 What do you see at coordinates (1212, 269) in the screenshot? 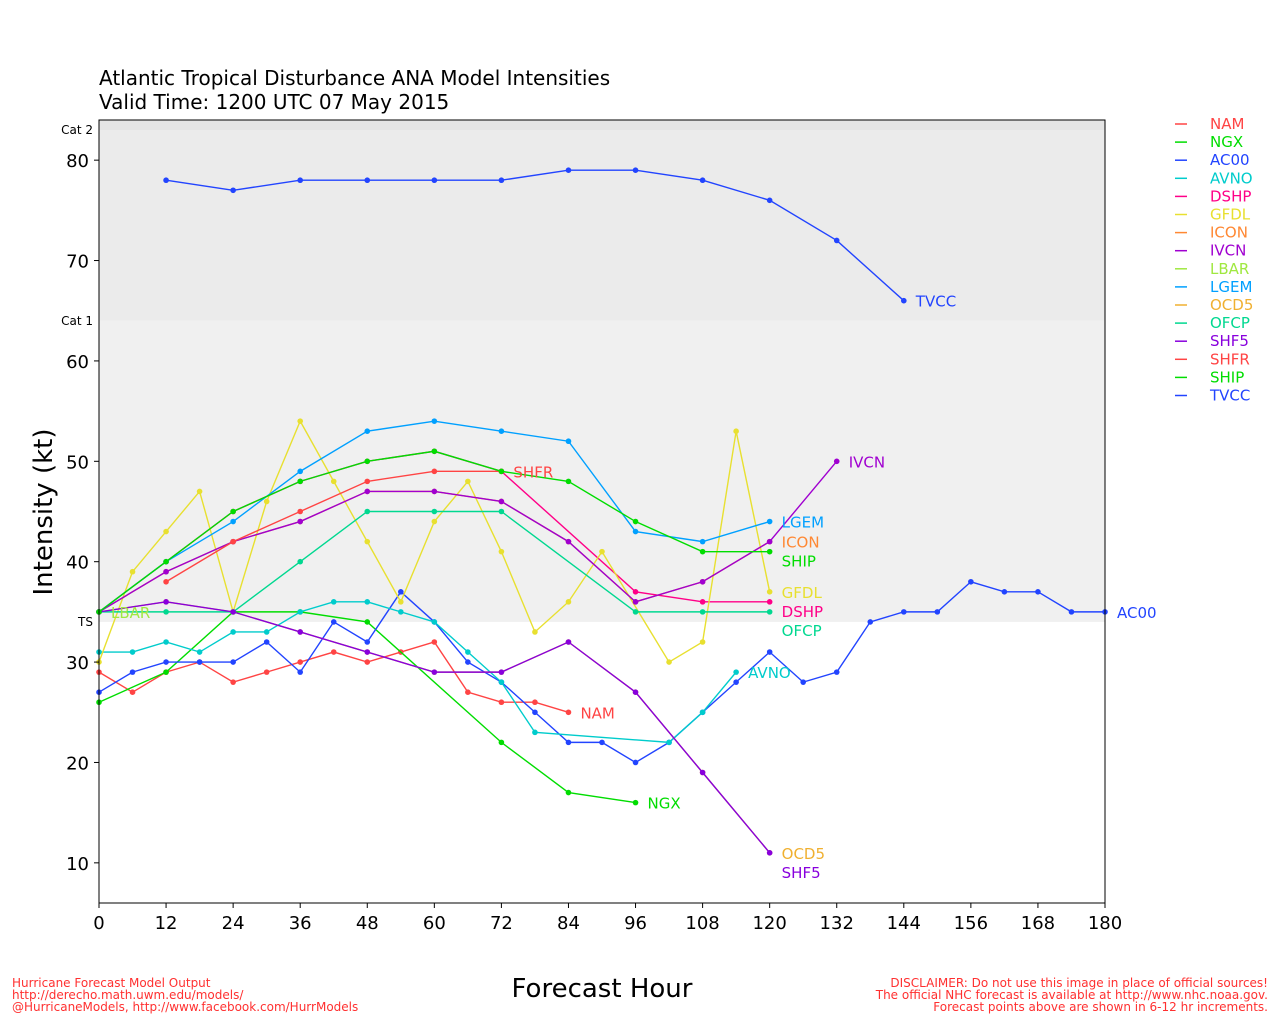
I see `legend-item: LBAR` at bounding box center [1212, 269].